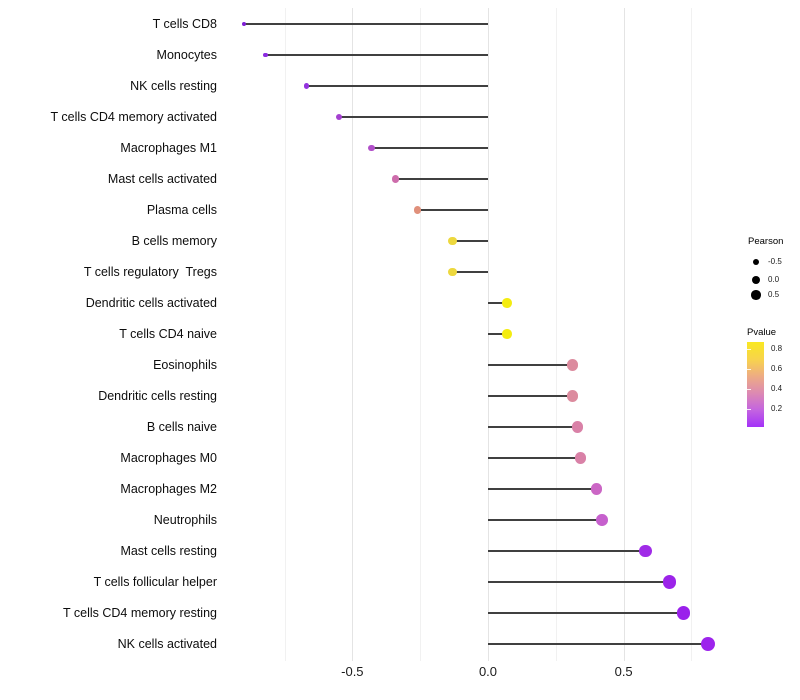 Image resolution: width=800 pixels, height=700 pixels. I want to click on x-tick-label: 0.0, so click(488, 671).